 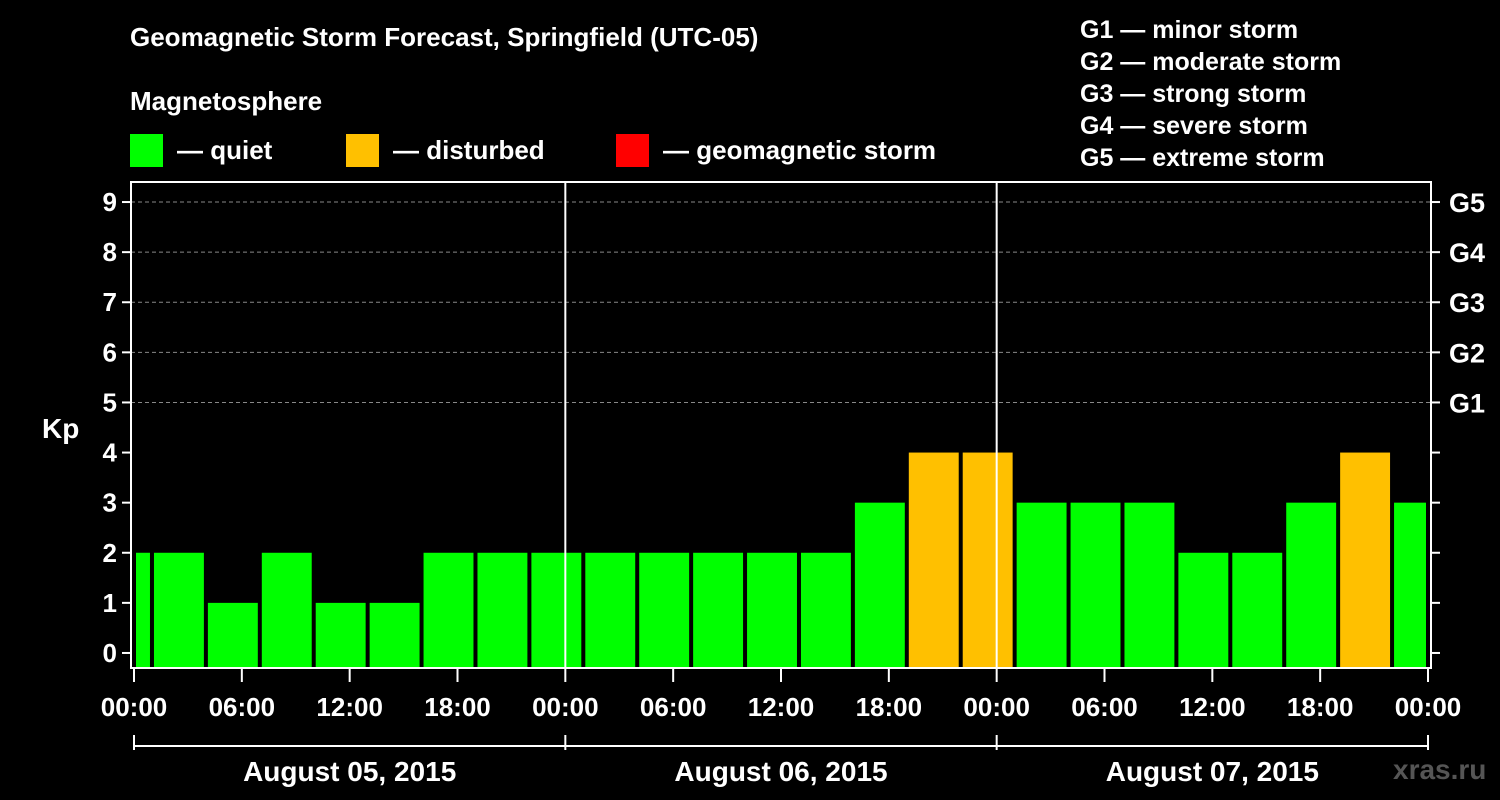 What do you see at coordinates (226, 101) in the screenshot?
I see `legend-heading: Magnetosphere` at bounding box center [226, 101].